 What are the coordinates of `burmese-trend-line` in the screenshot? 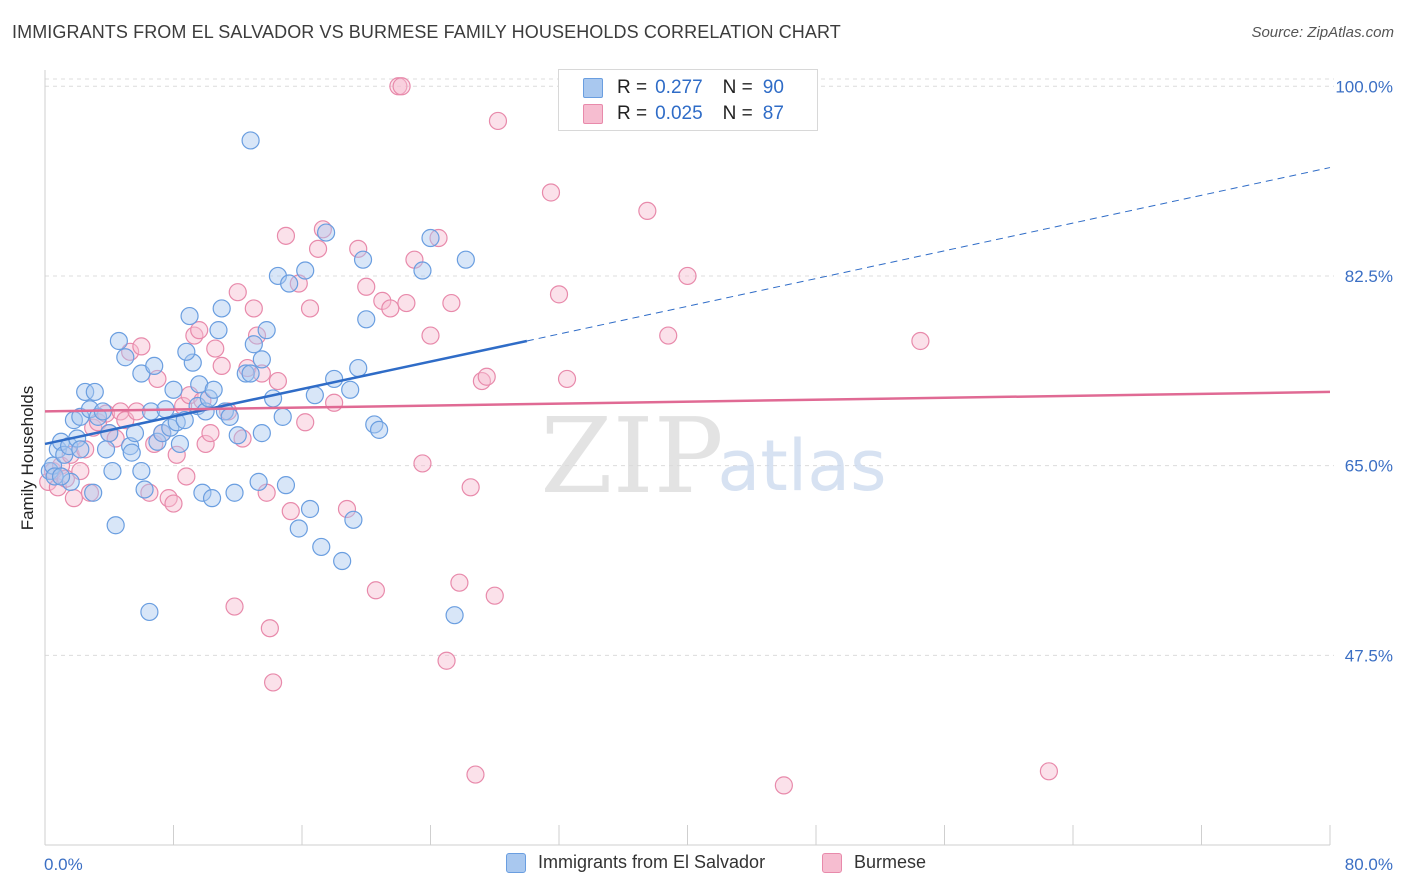 It's located at (687, 401).